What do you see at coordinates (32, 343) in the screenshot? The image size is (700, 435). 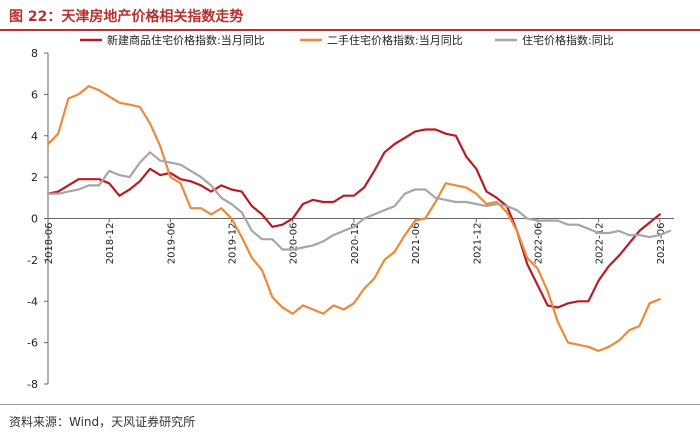 I see `y-tick-label: -6` at bounding box center [32, 343].